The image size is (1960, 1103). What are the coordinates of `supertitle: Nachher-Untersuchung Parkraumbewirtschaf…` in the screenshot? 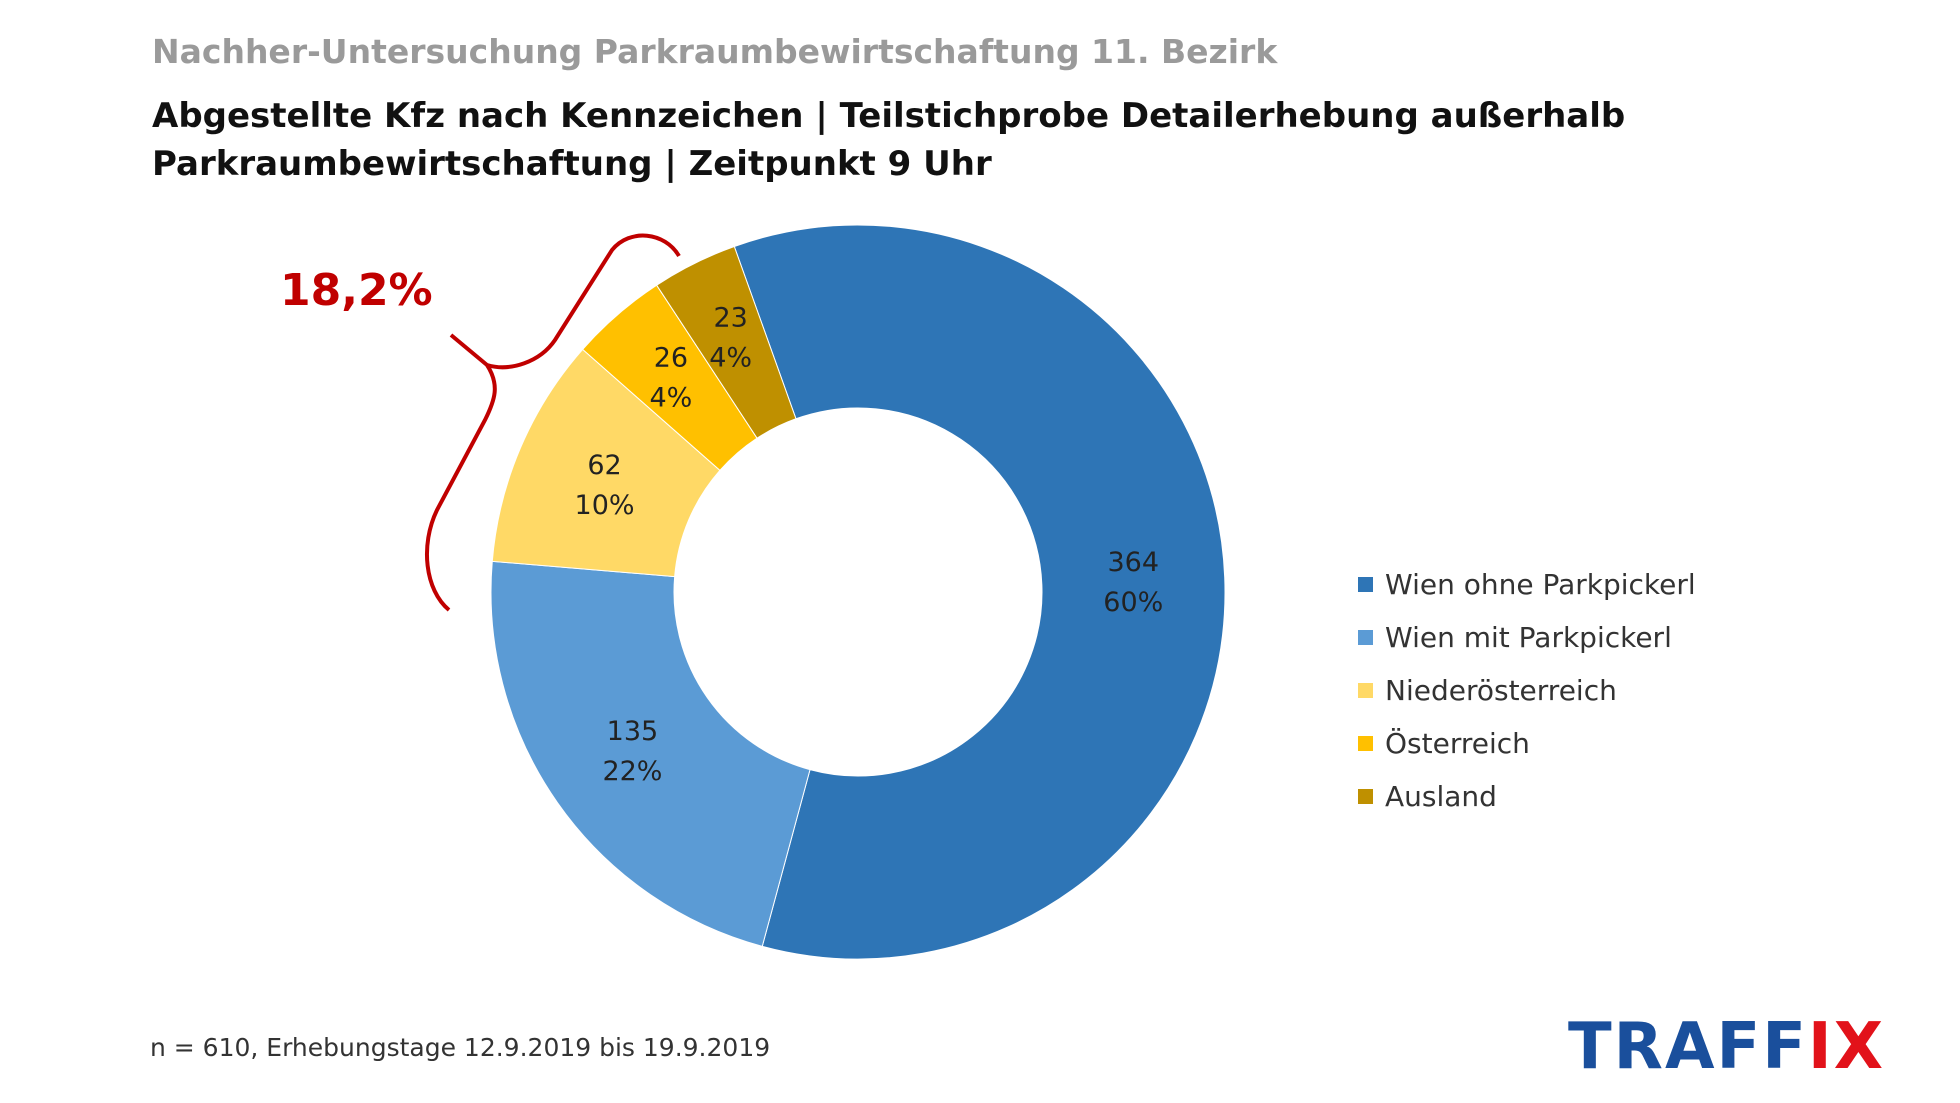 It's located at (715, 51).